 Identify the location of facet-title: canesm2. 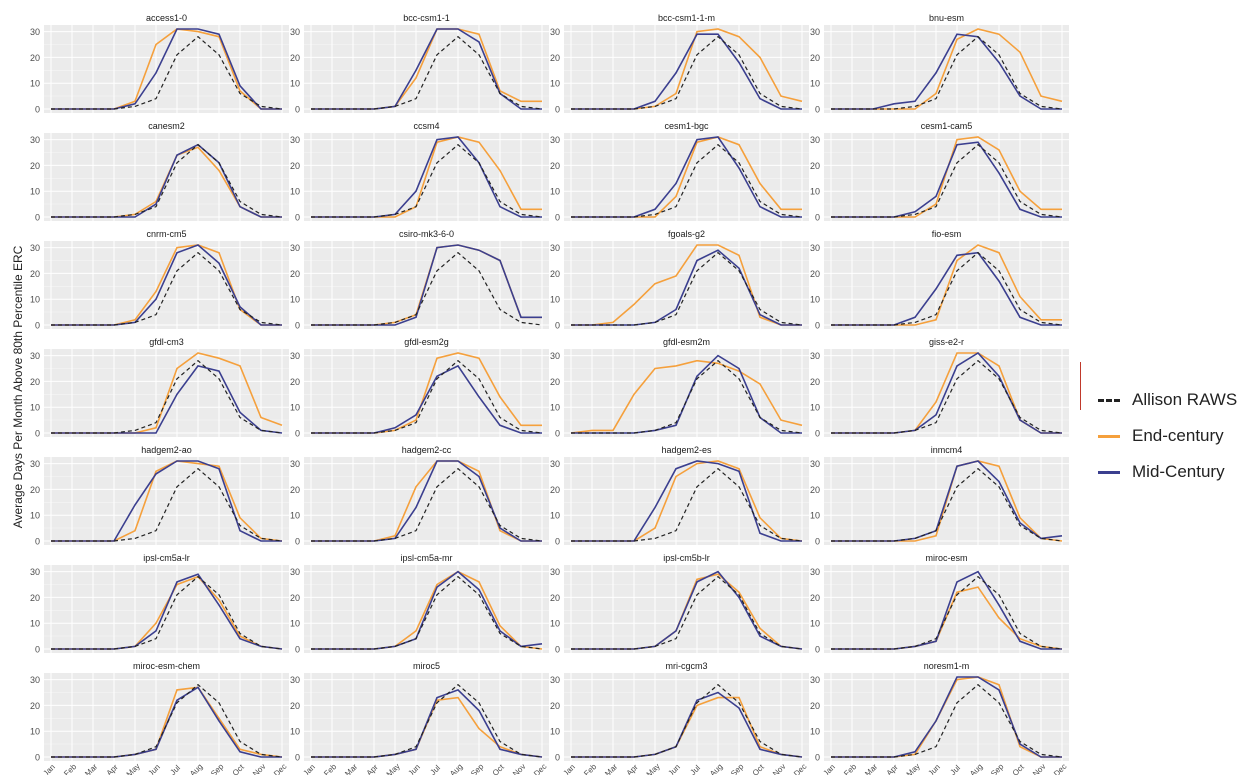
(166, 126).